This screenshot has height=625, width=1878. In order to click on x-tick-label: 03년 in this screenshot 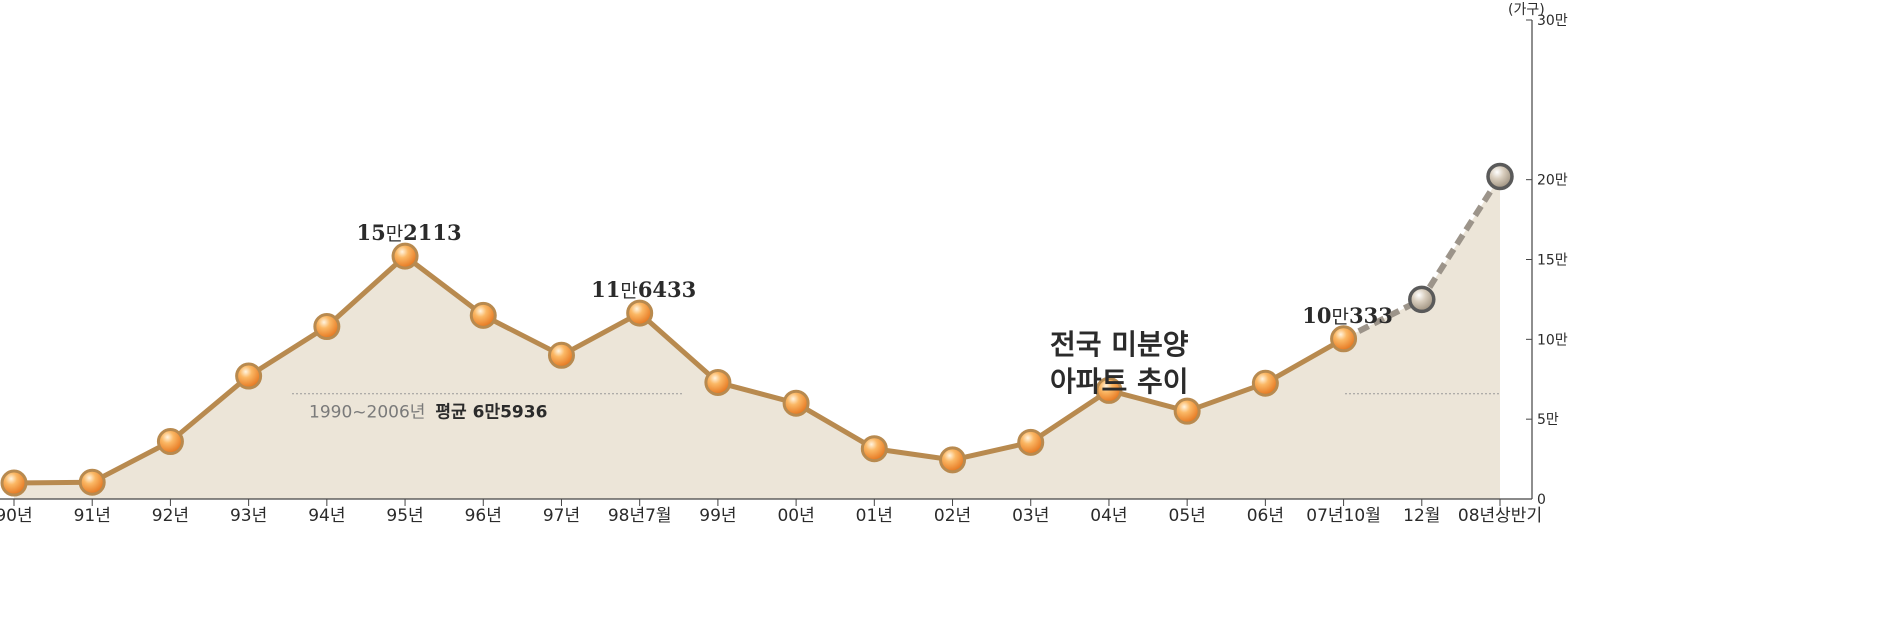, I will do `click(1030, 516)`.